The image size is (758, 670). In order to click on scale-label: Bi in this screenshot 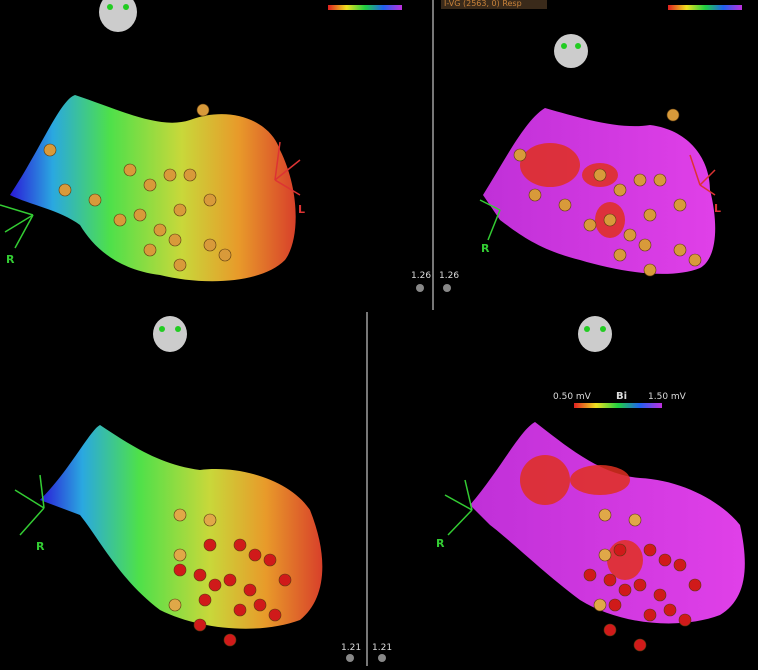, I will do `click(621, 396)`.